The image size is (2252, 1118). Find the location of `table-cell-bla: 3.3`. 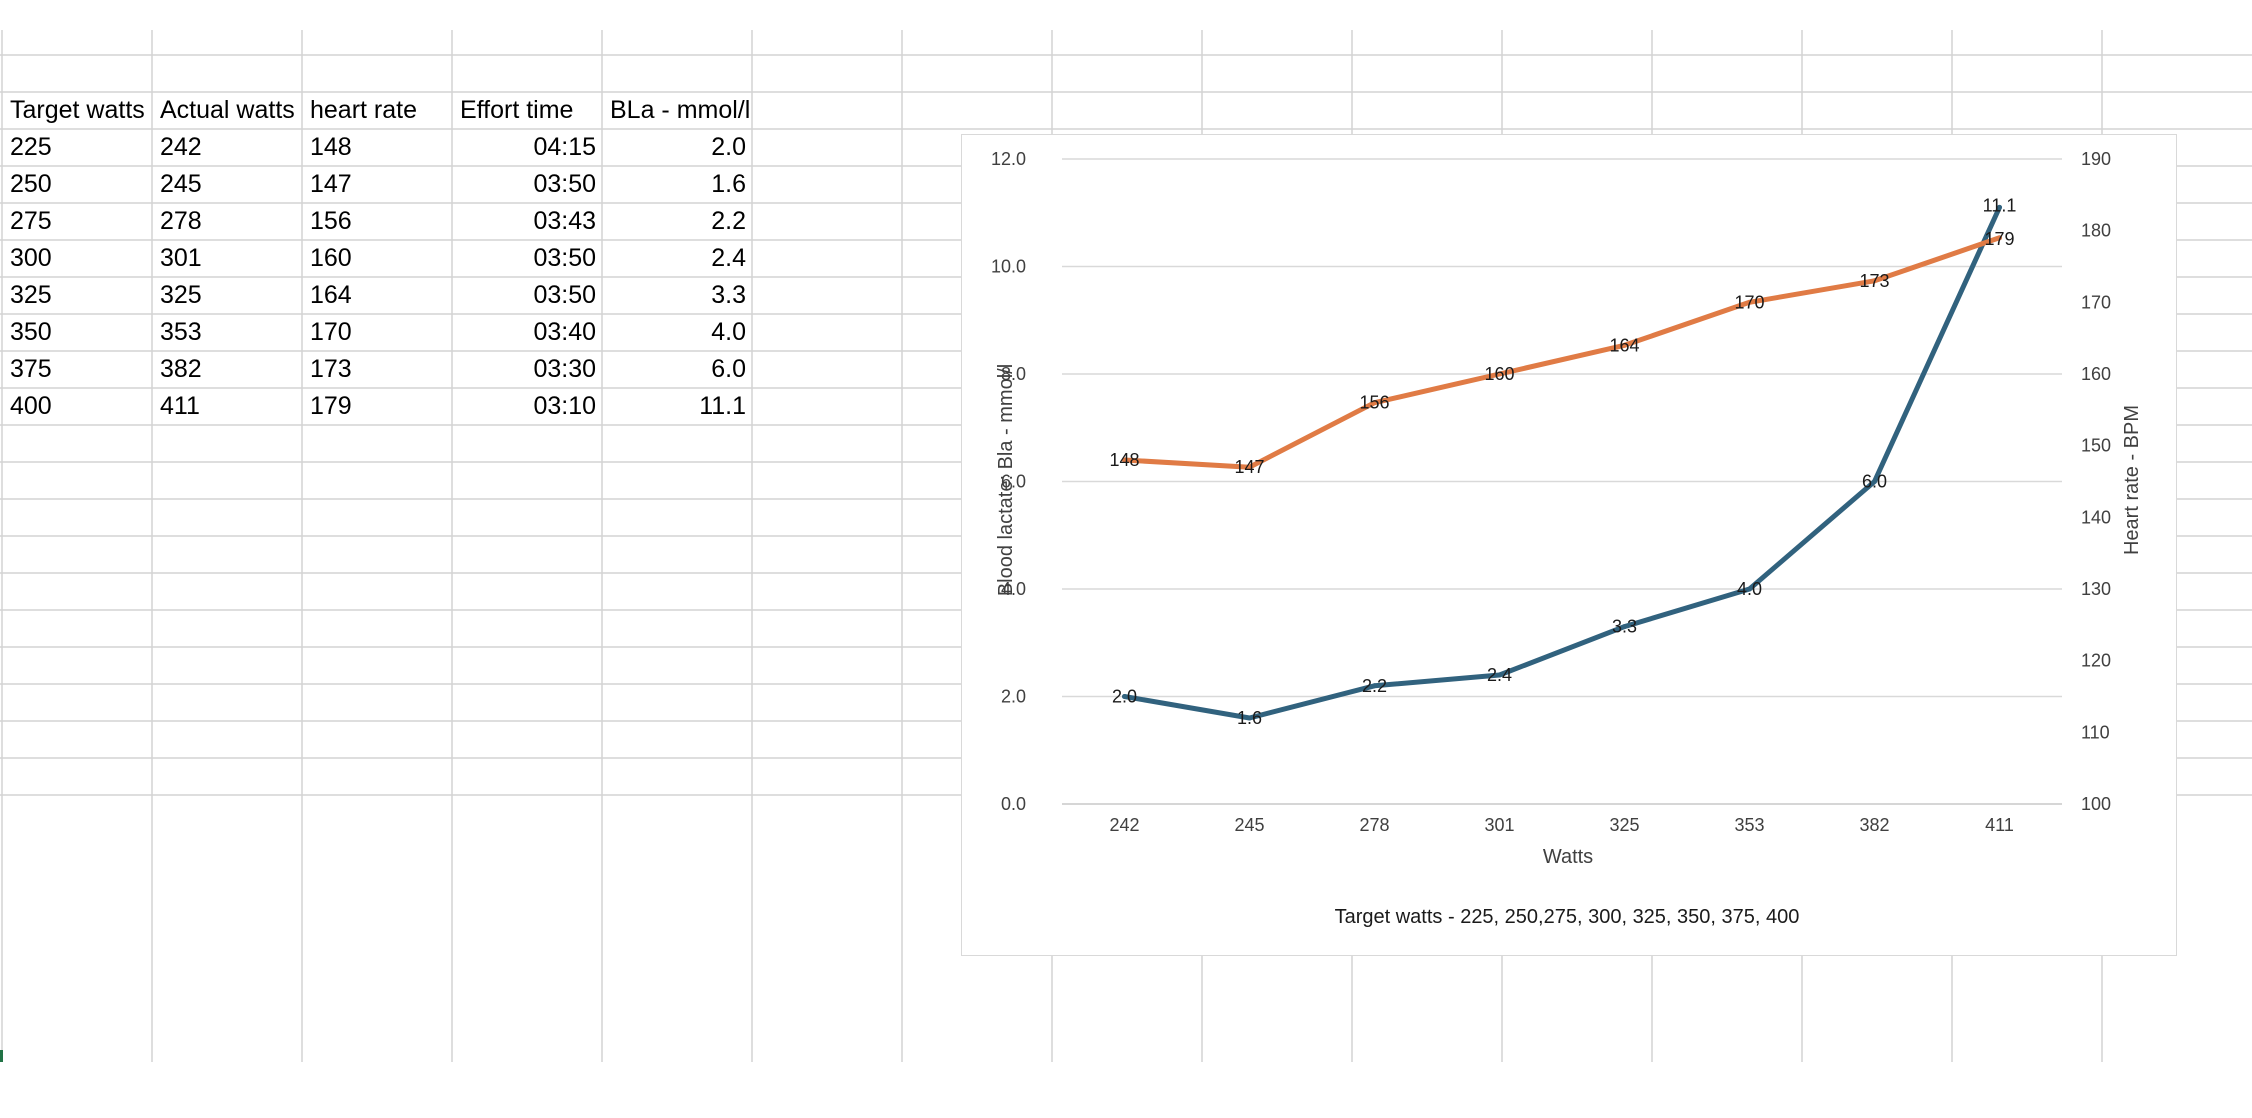

table-cell-bla: 3.3 is located at coordinates (728, 295).